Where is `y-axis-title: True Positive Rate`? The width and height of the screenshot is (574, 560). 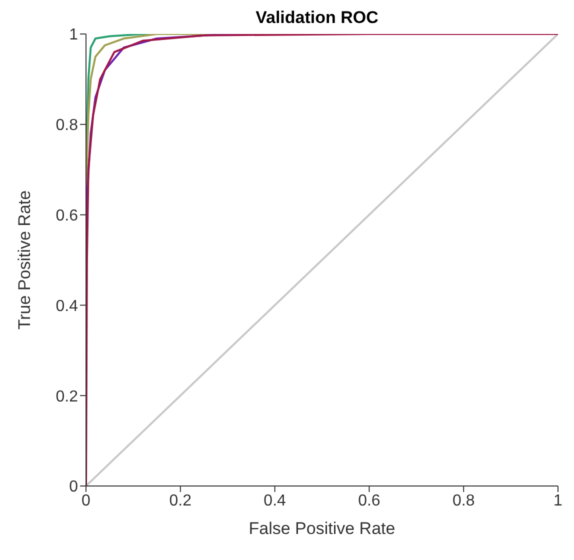 y-axis-title: True Positive Rate is located at coordinates (24, 260).